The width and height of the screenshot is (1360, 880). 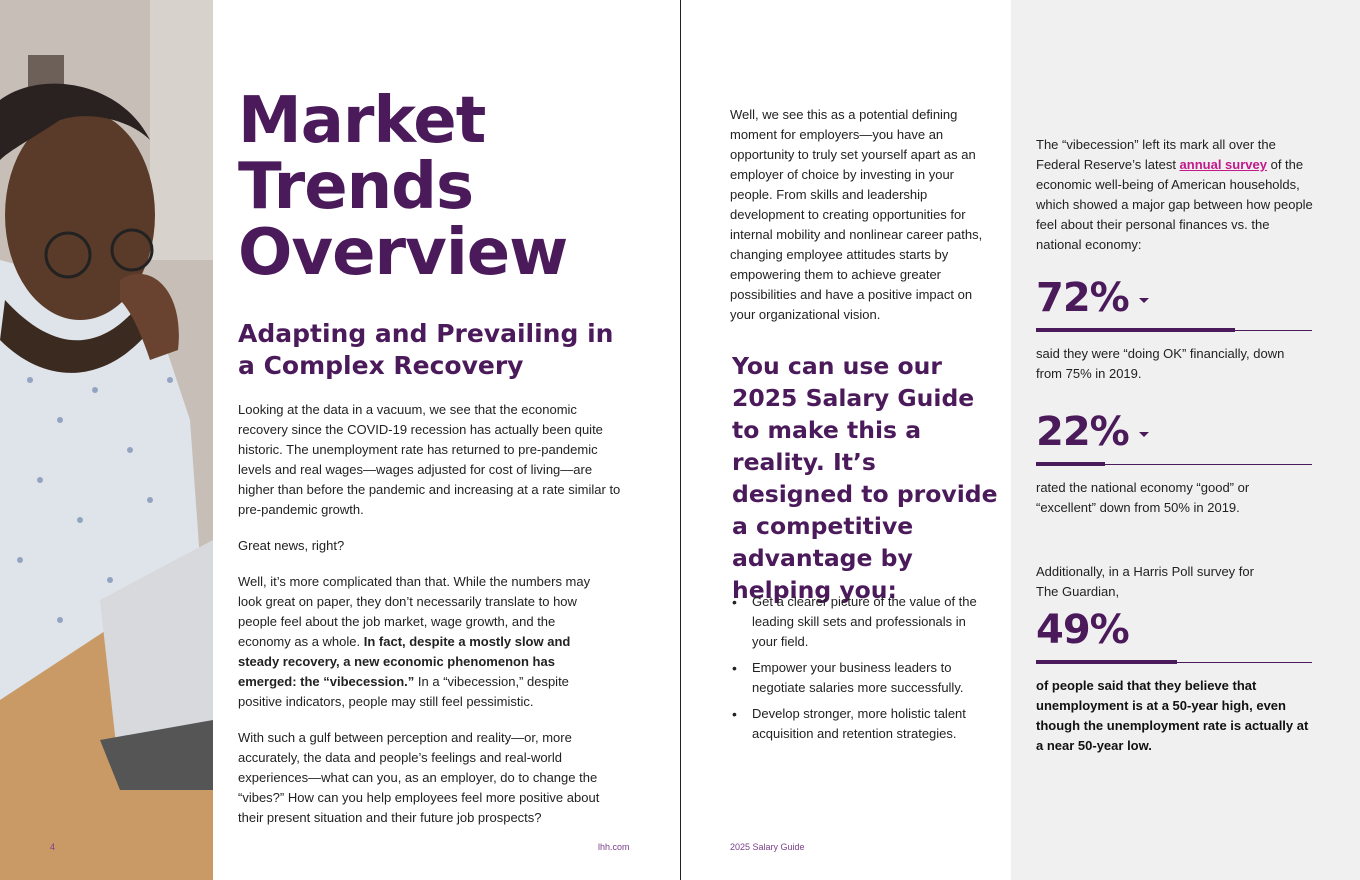 What do you see at coordinates (403, 253) in the screenshot?
I see `title-line: Overview` at bounding box center [403, 253].